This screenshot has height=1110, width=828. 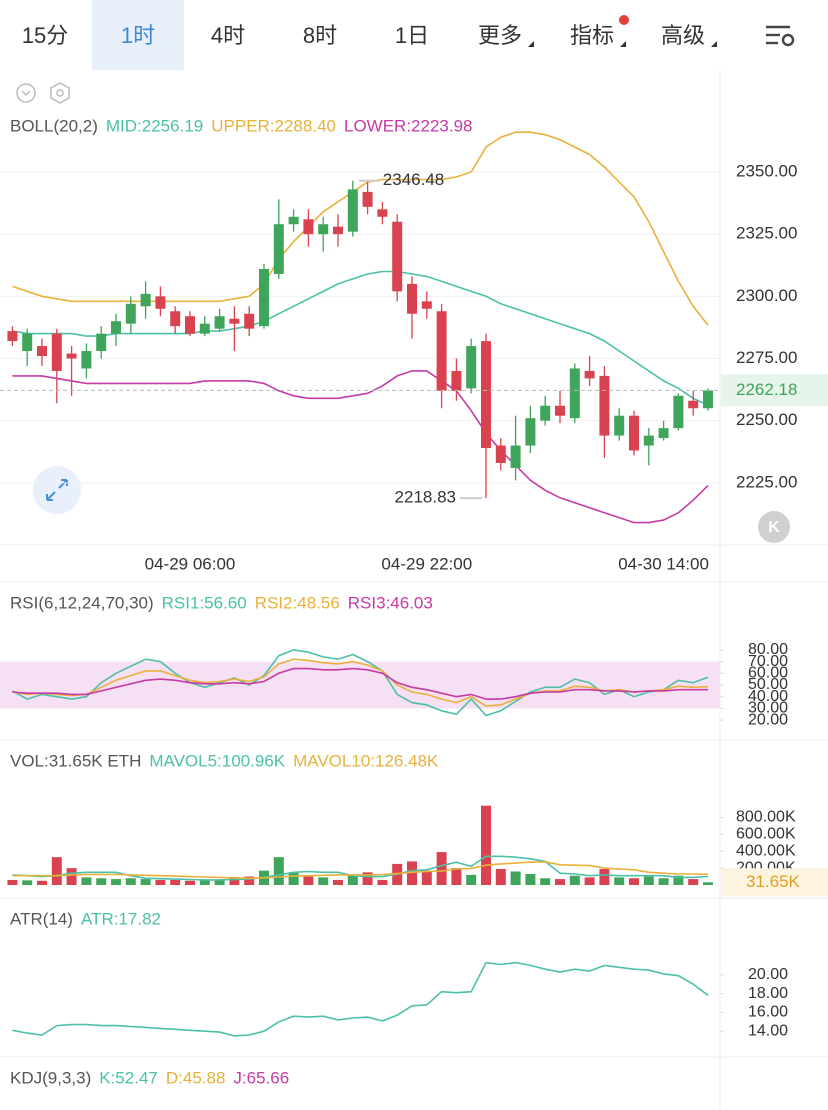 I want to click on tab: 15分, so click(x=45, y=35).